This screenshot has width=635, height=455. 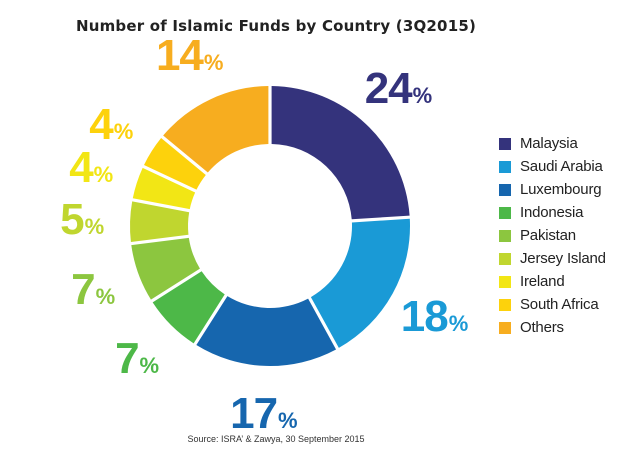 What do you see at coordinates (340, 153) in the screenshot?
I see `slice-malaysia` at bounding box center [340, 153].